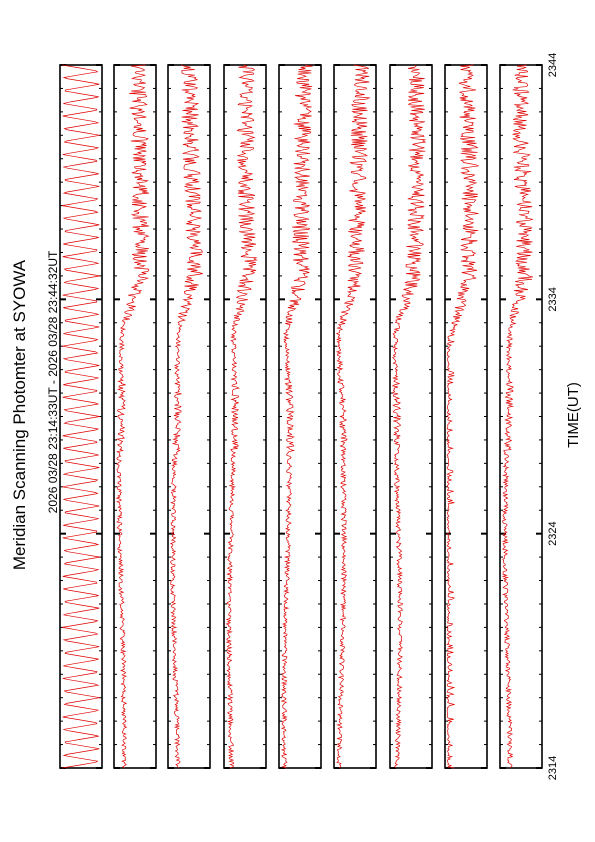 This screenshot has height=842, width=595. I want to click on series-N3, so click(241, 416).